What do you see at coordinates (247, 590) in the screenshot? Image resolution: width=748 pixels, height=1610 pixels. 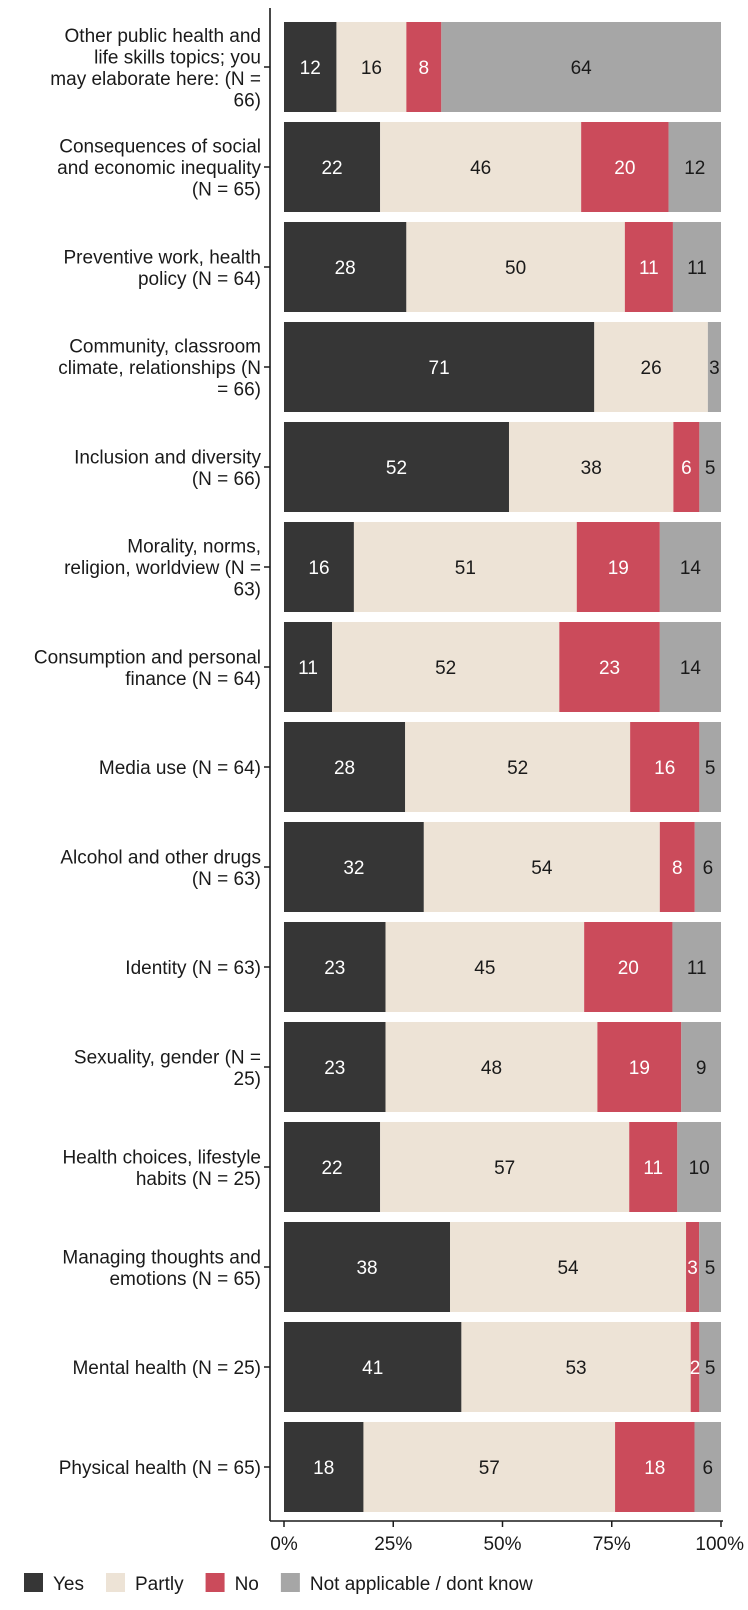 I see `category-label: 63)` at bounding box center [247, 590].